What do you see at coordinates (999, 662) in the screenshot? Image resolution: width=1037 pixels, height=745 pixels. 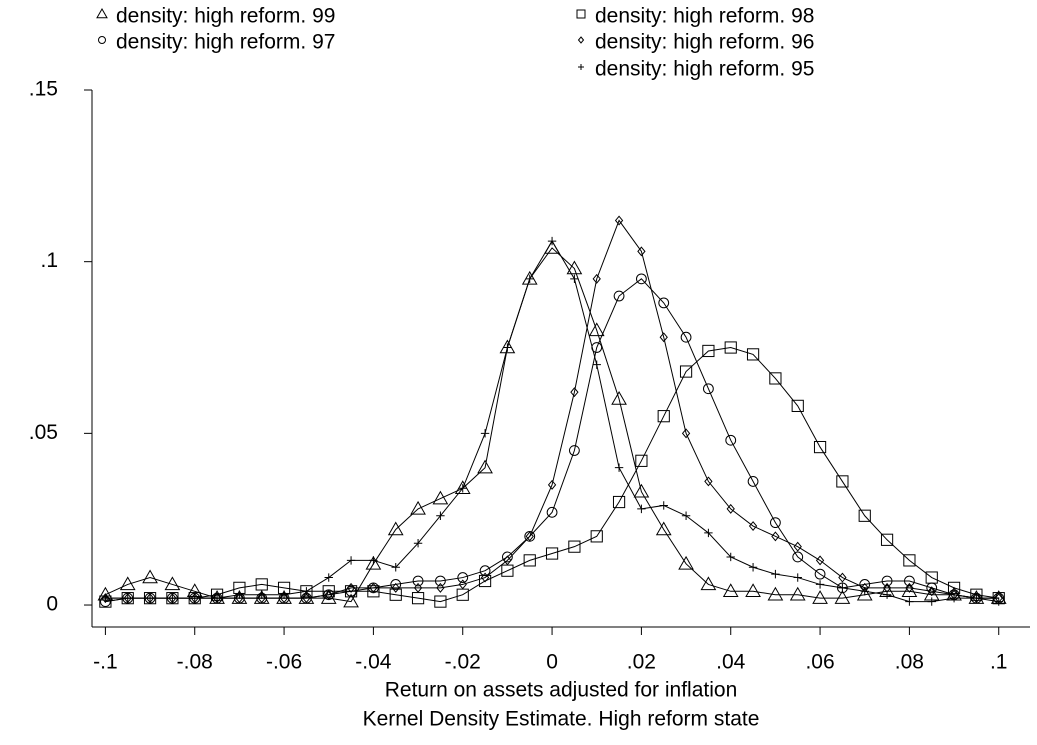 I see `x-tick-label: .1` at bounding box center [999, 662].